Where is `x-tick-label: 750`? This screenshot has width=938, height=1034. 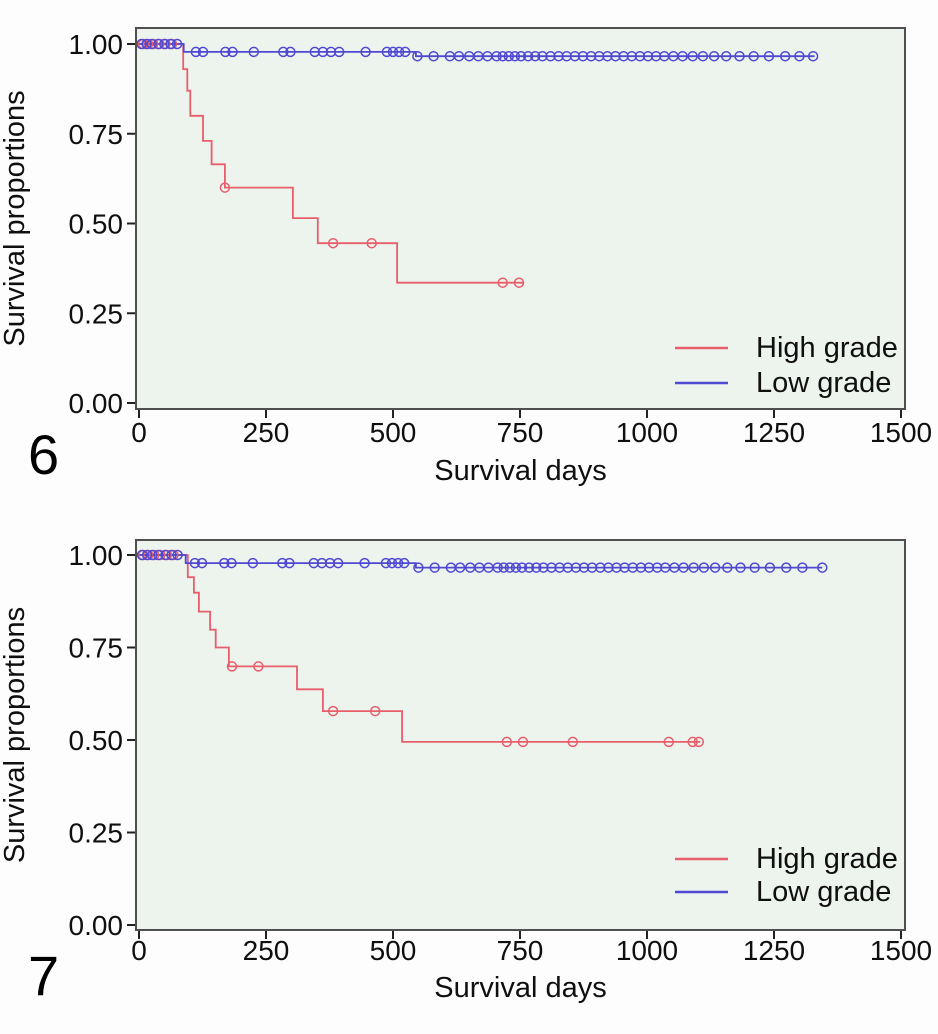
x-tick-label: 750 is located at coordinates (520, 950).